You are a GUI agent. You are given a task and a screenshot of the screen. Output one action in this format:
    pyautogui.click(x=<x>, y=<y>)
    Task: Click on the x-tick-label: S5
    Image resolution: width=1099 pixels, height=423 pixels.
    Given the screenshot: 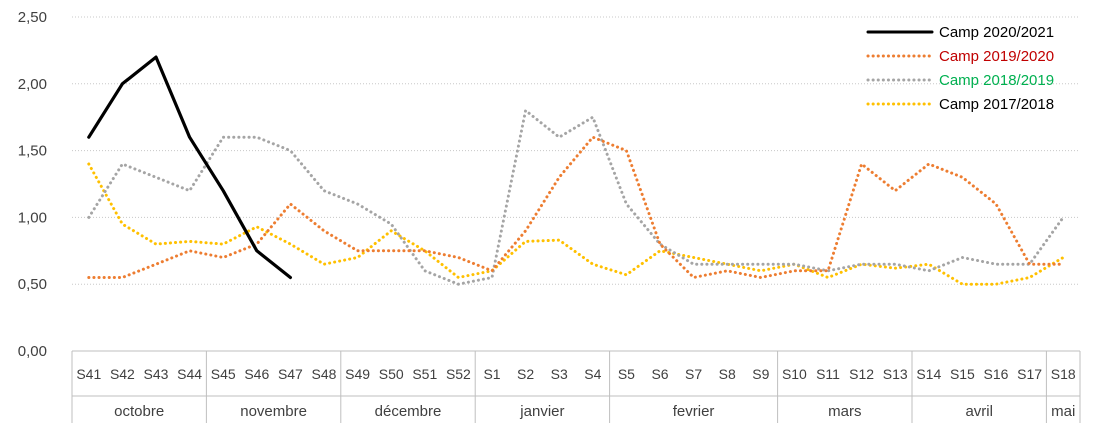 What is the action you would take?
    pyautogui.click(x=626, y=374)
    